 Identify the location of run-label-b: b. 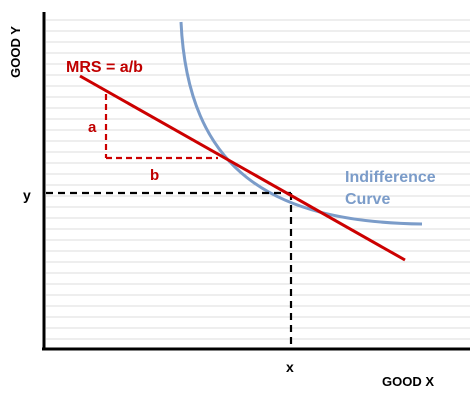
(154, 175).